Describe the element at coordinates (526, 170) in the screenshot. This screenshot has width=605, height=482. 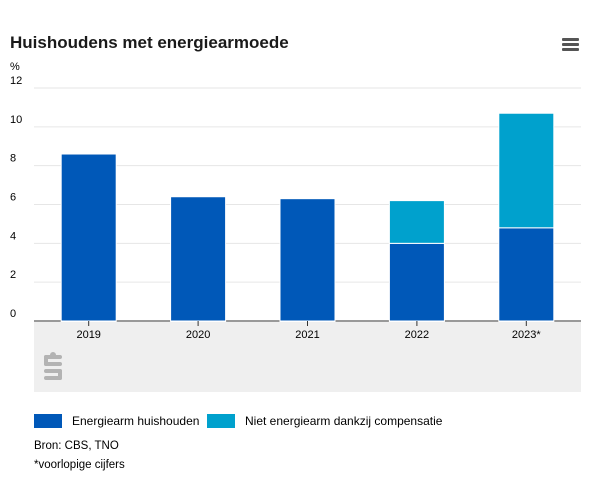
I see `bar-compensatie-2023` at that location.